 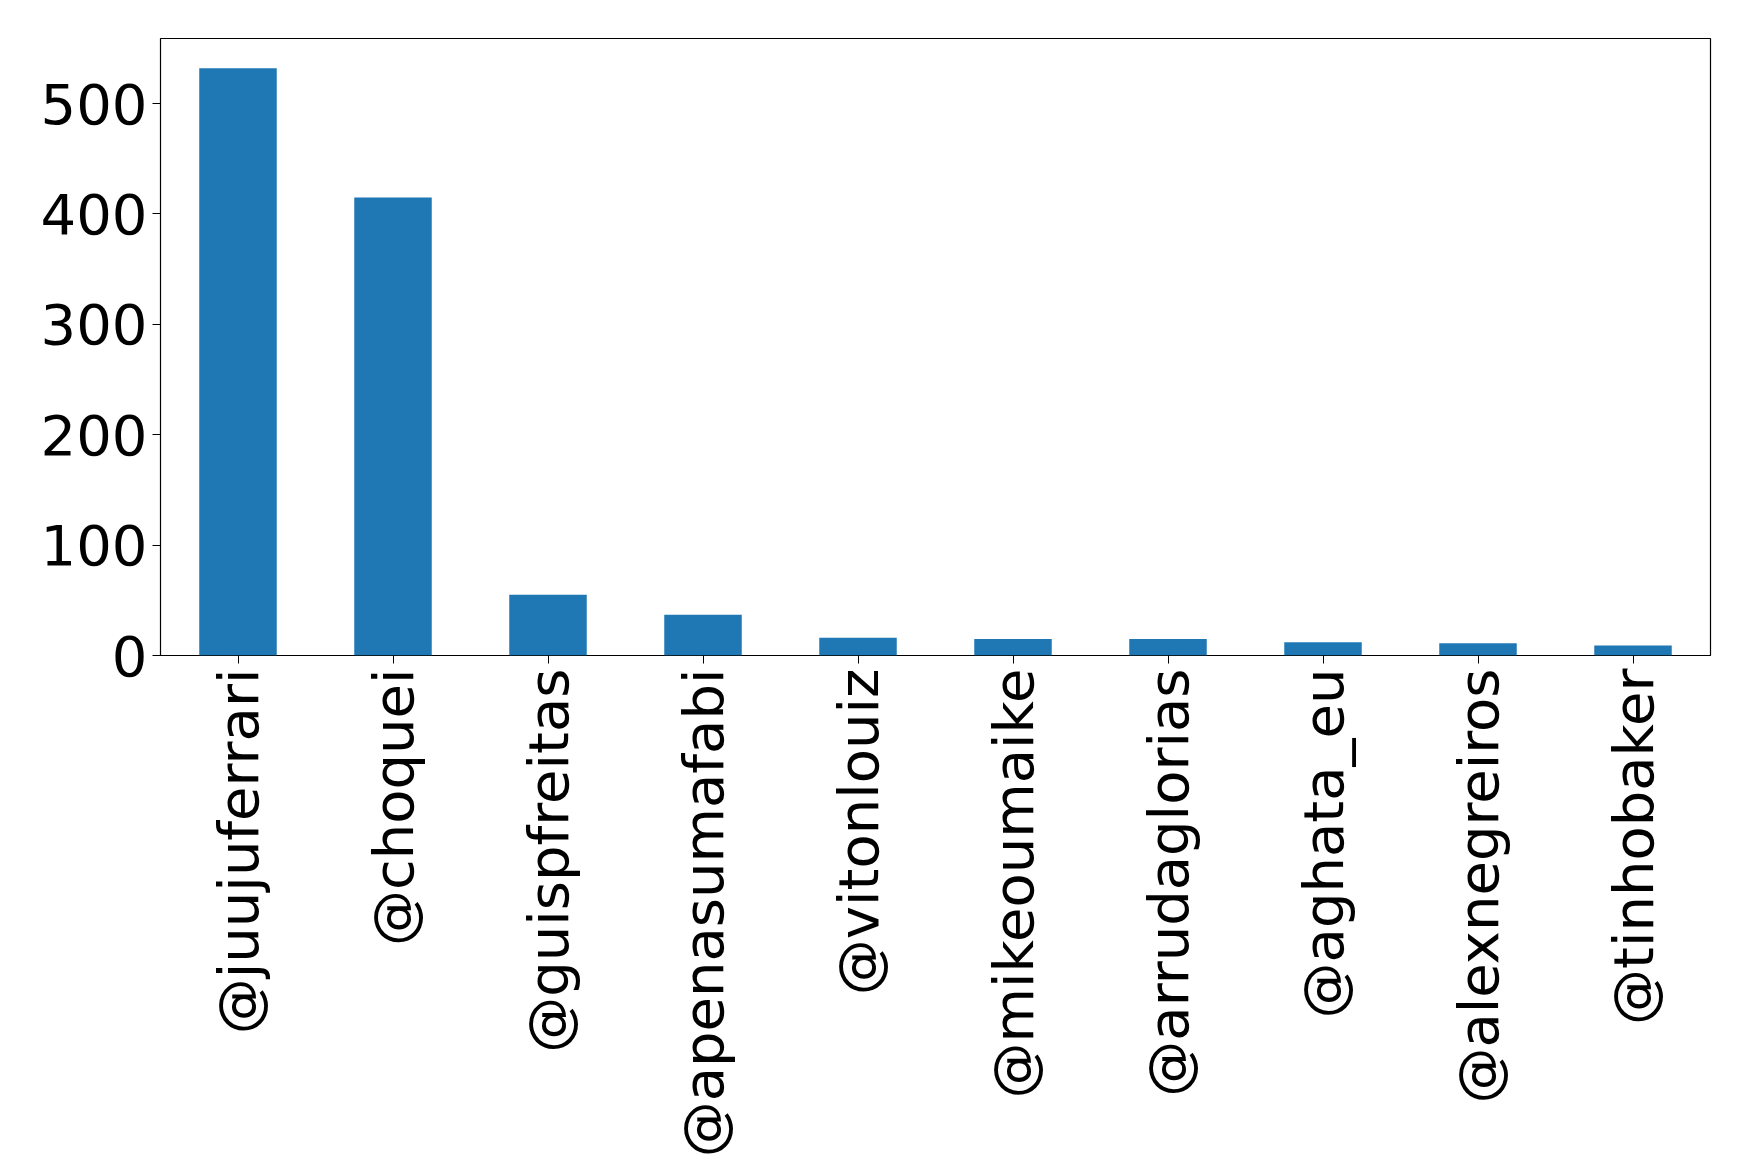 I want to click on x-tick-label: @apenasumafabi, so click(x=703, y=913).